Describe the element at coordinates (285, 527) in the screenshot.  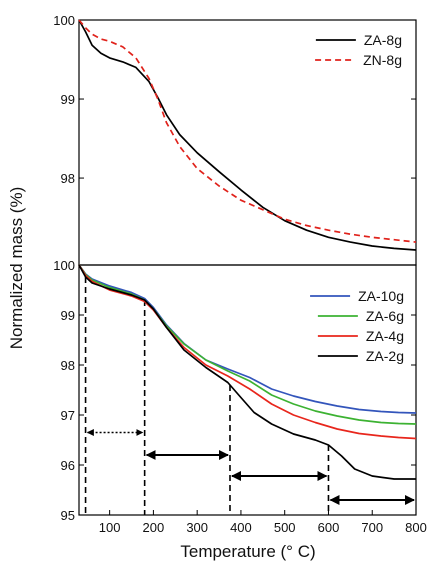
I see `x-tick-label: 500` at that location.